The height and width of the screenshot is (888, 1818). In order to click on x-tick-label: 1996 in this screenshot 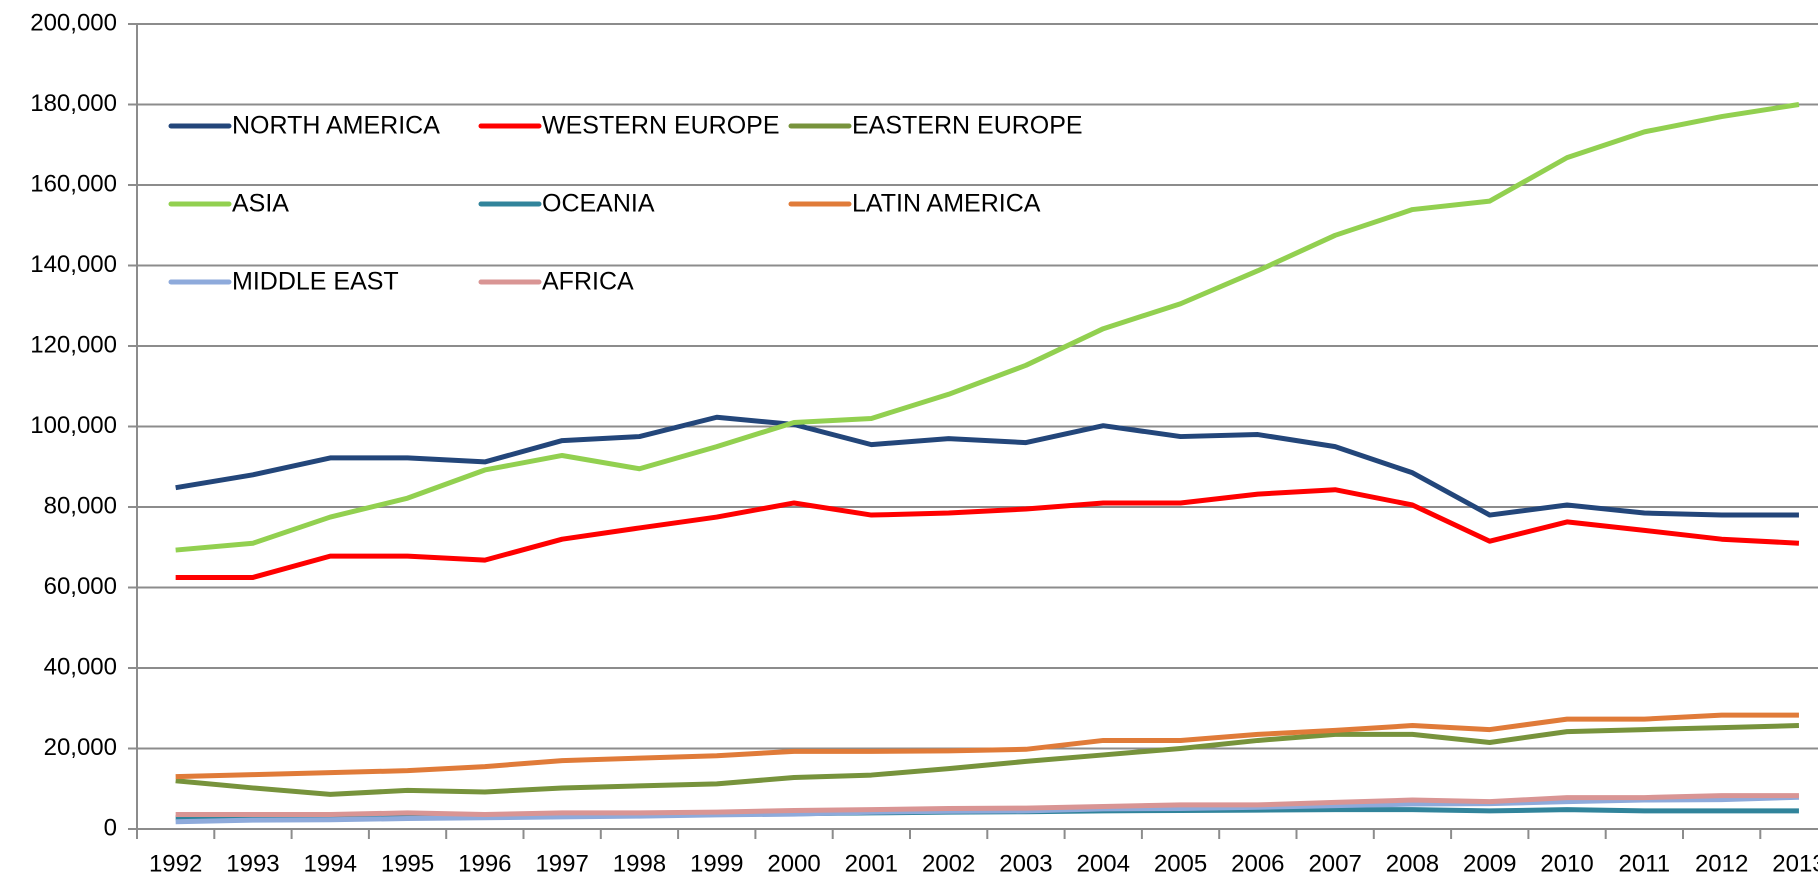, I will do `click(484, 863)`.